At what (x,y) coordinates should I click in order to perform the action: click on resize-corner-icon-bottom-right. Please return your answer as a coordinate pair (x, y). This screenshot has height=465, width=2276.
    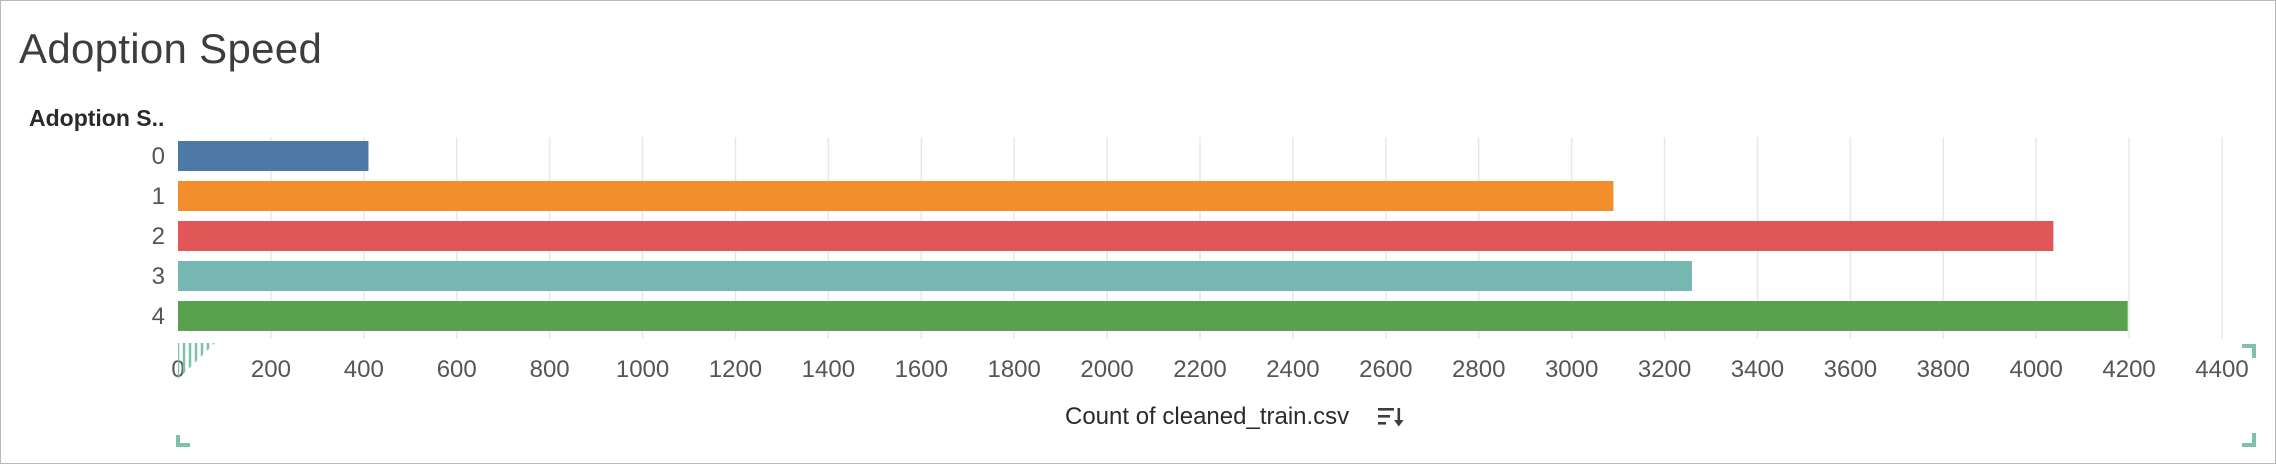
    Looking at the image, I should click on (2249, 440).